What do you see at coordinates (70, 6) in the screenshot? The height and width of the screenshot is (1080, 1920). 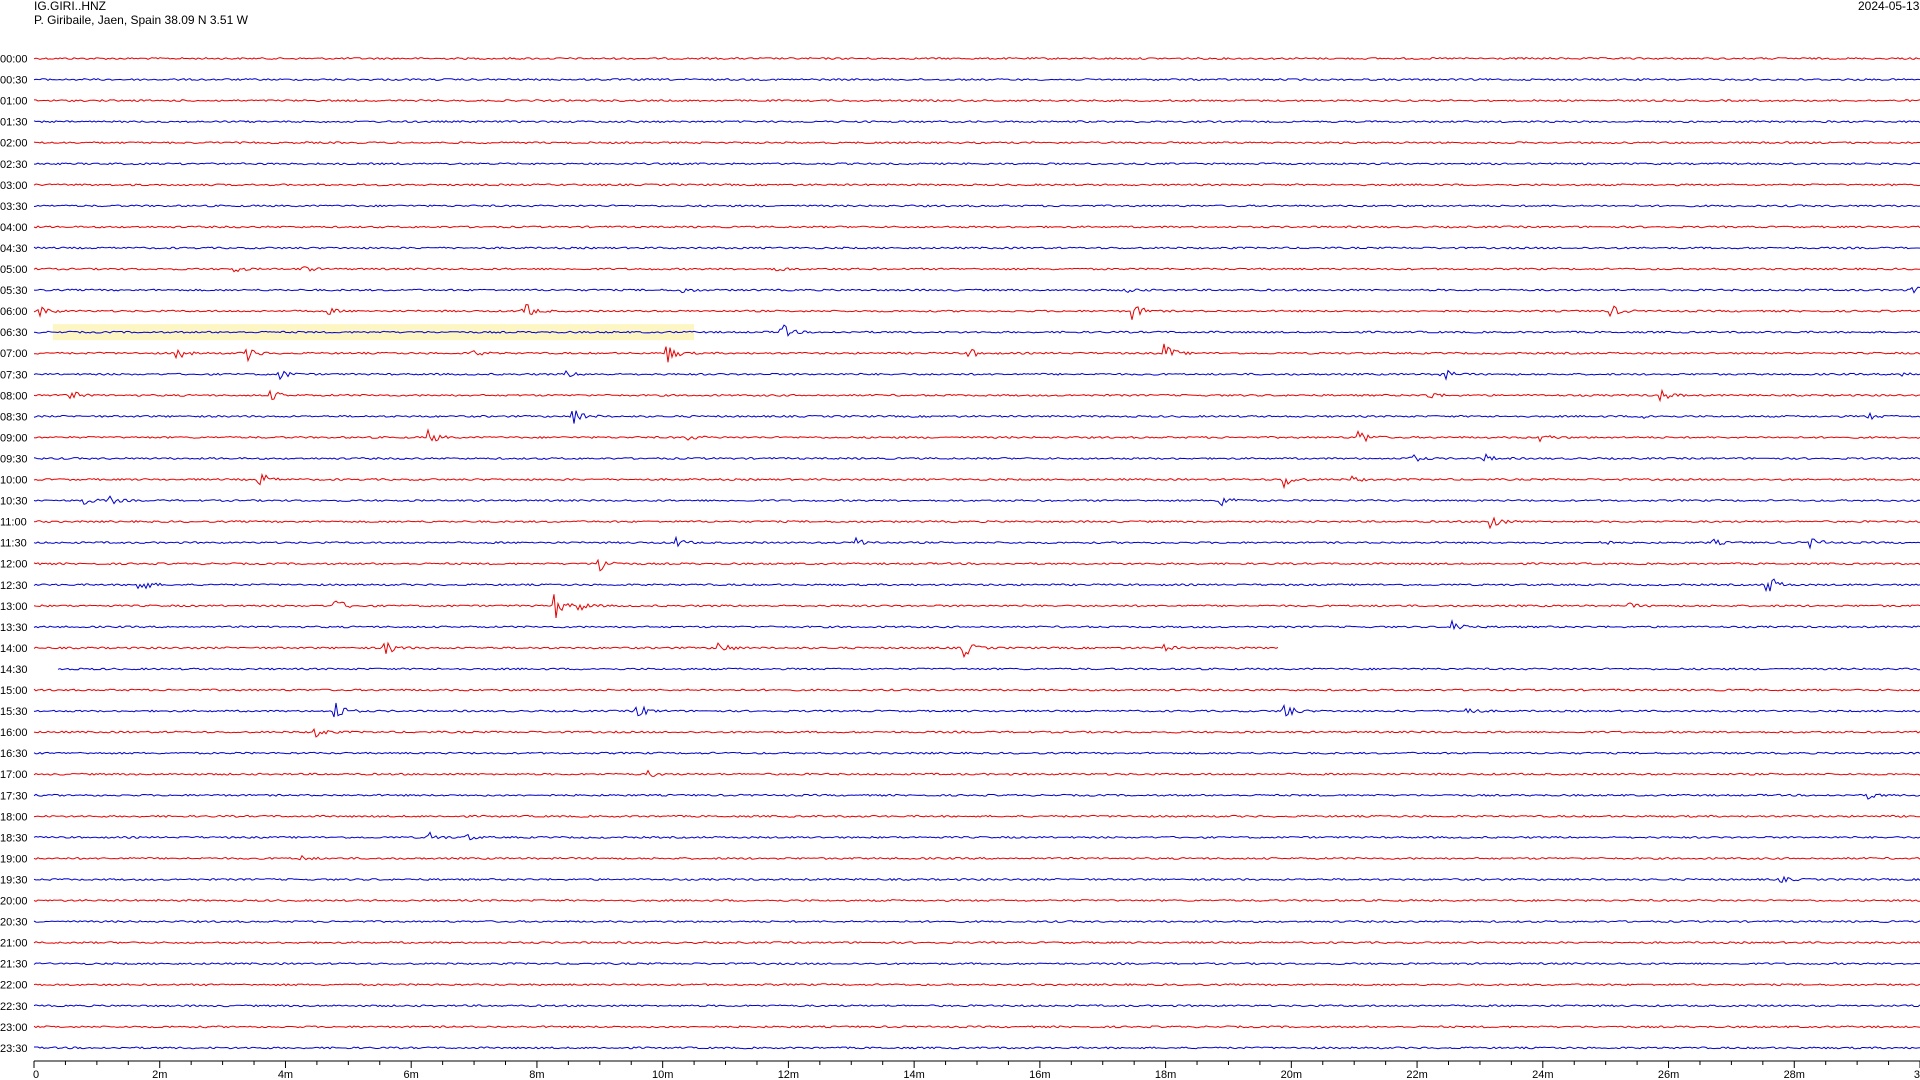 I see `station-code: IG.GIRI..HNZ` at bounding box center [70, 6].